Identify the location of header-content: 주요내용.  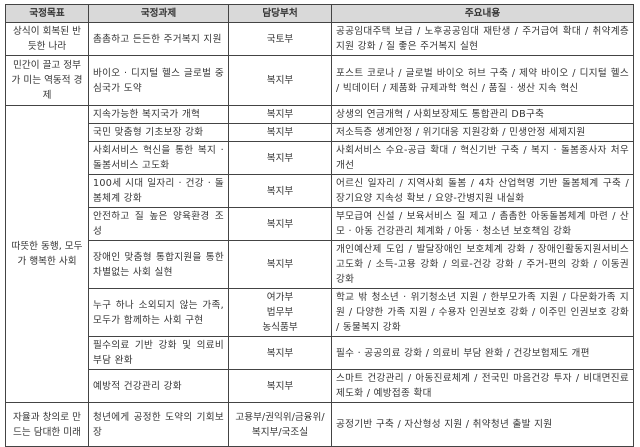
(482, 13).